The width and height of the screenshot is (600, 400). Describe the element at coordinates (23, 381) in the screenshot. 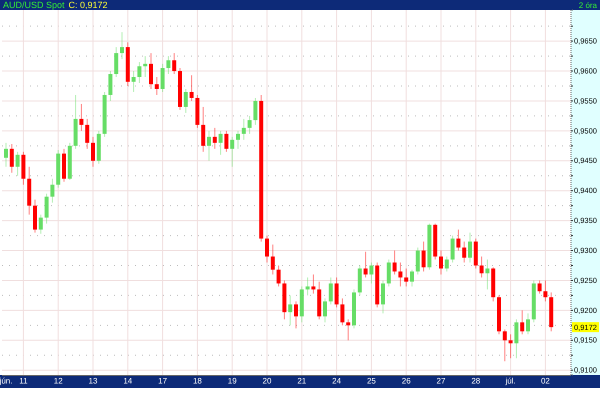

I see `x-tick-label: 11` at that location.